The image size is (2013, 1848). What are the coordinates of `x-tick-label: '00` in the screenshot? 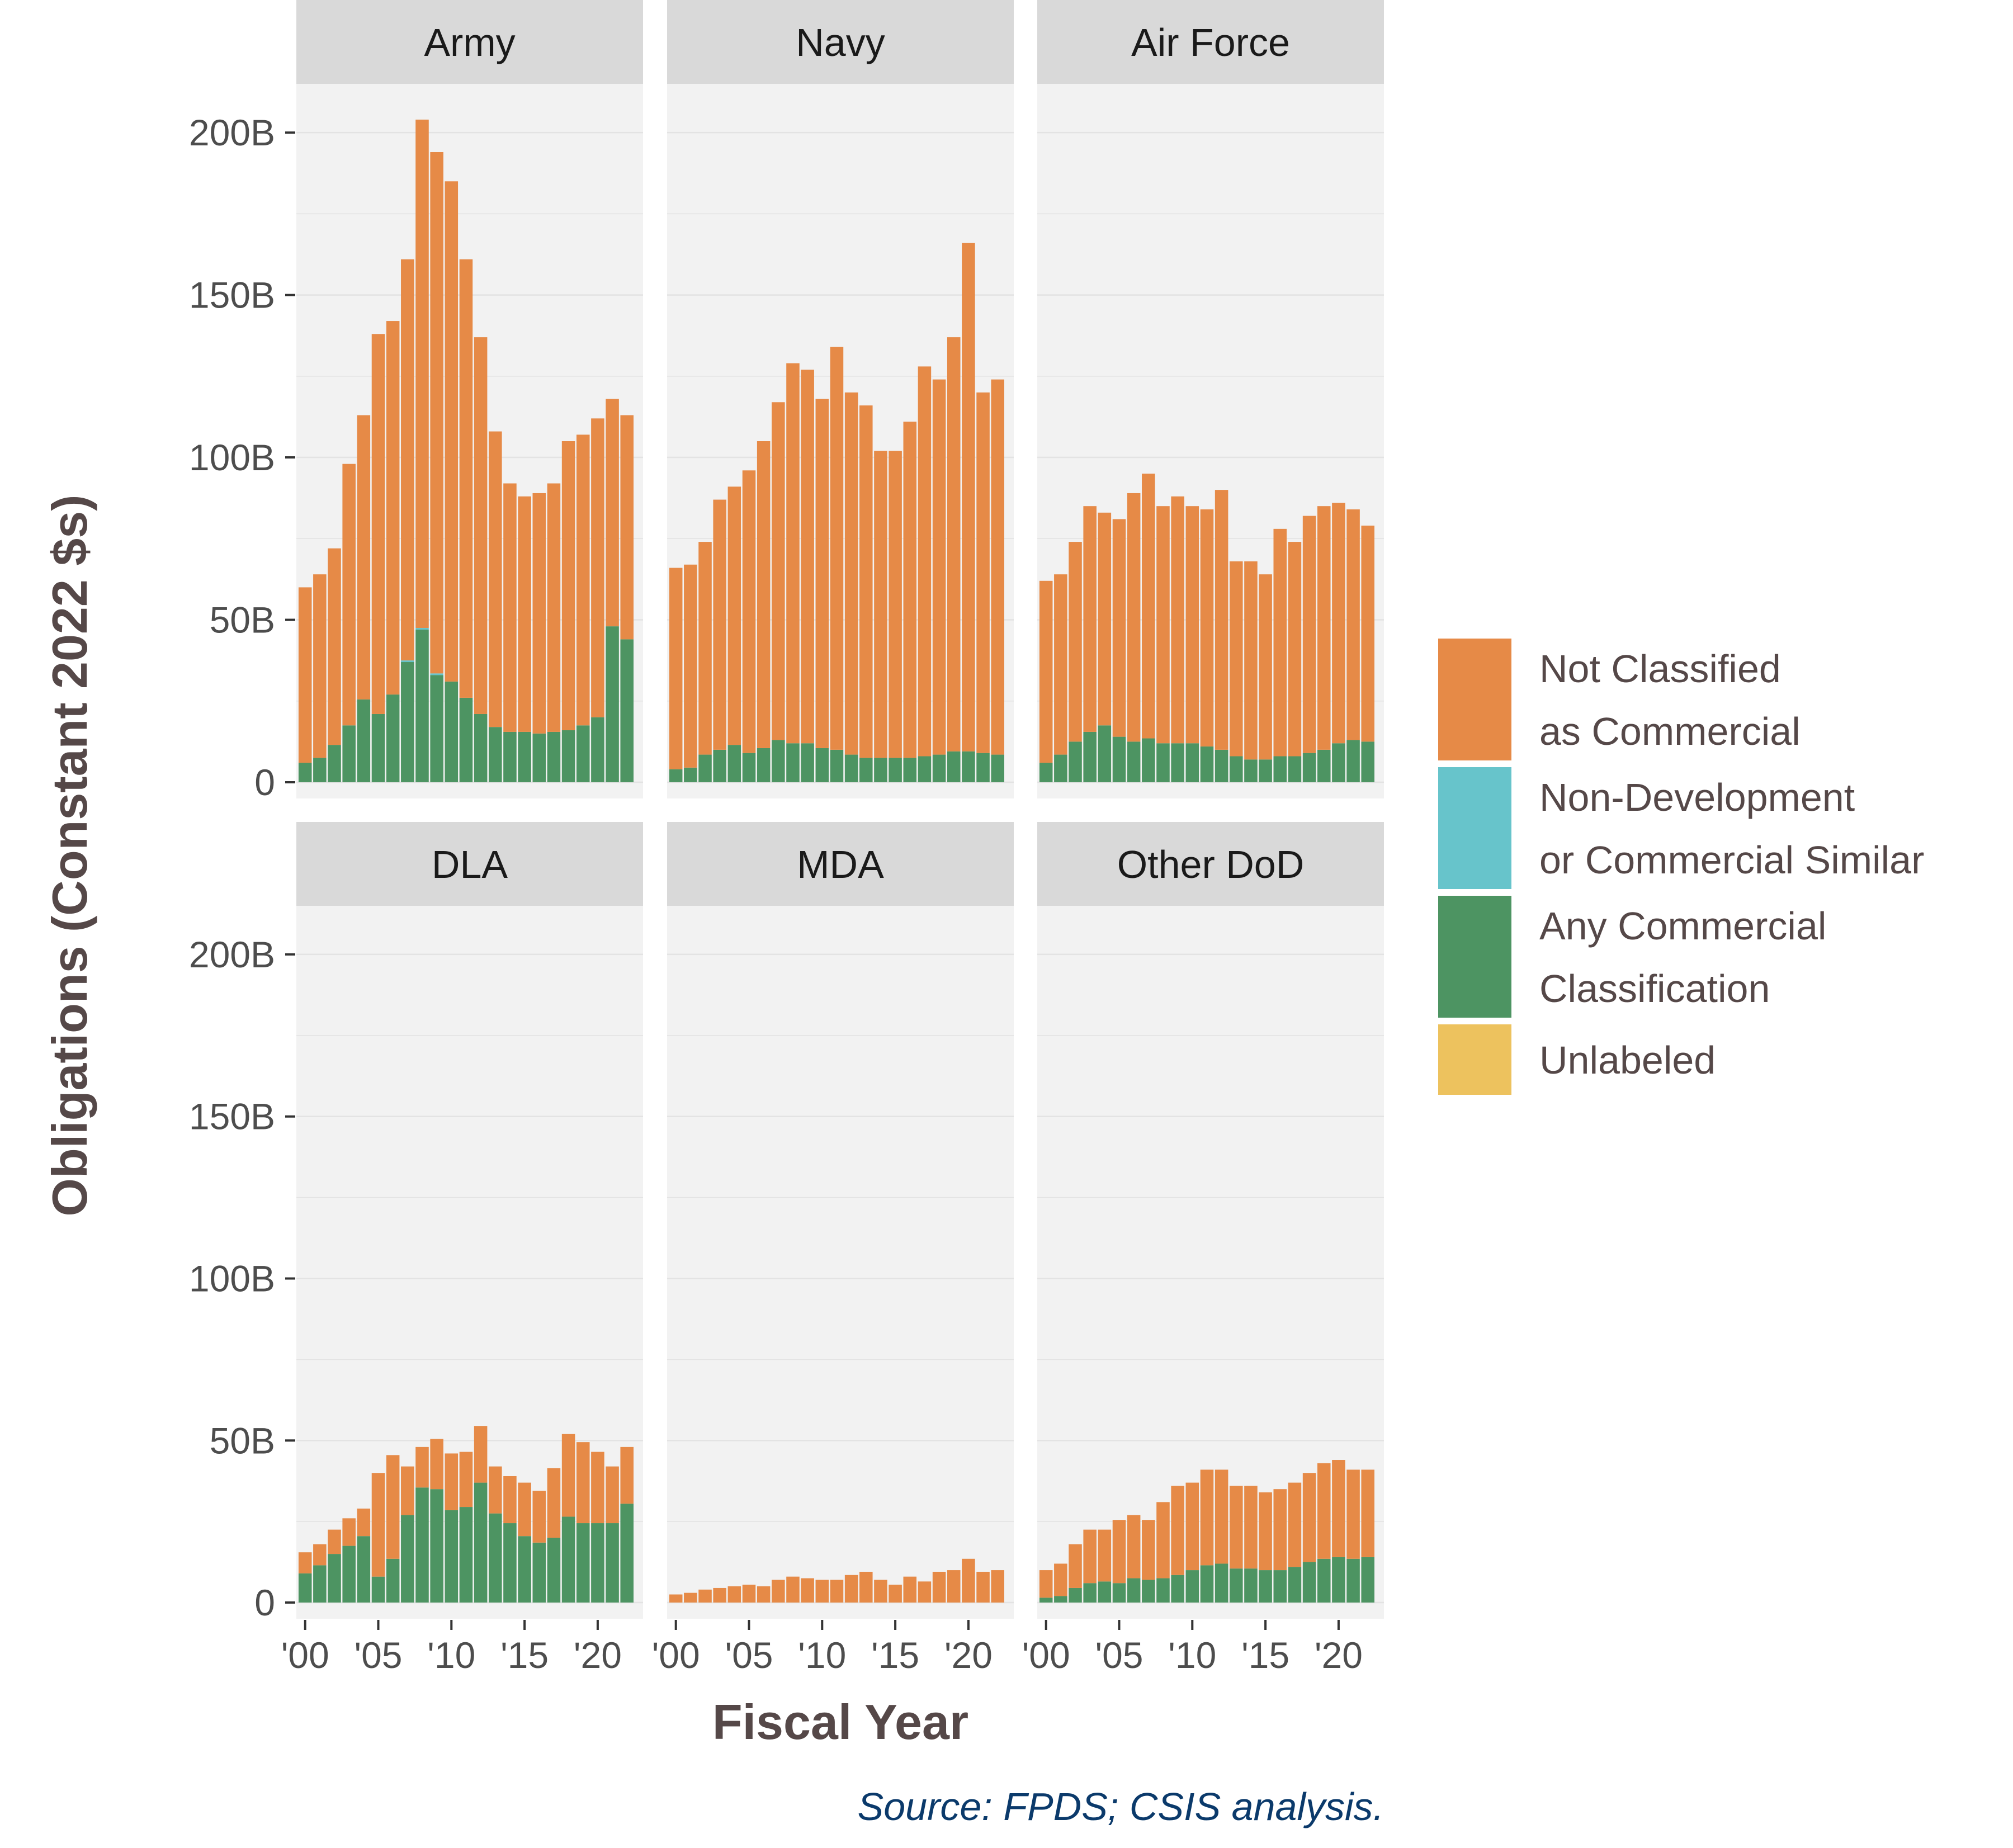 It's located at (676, 1655).